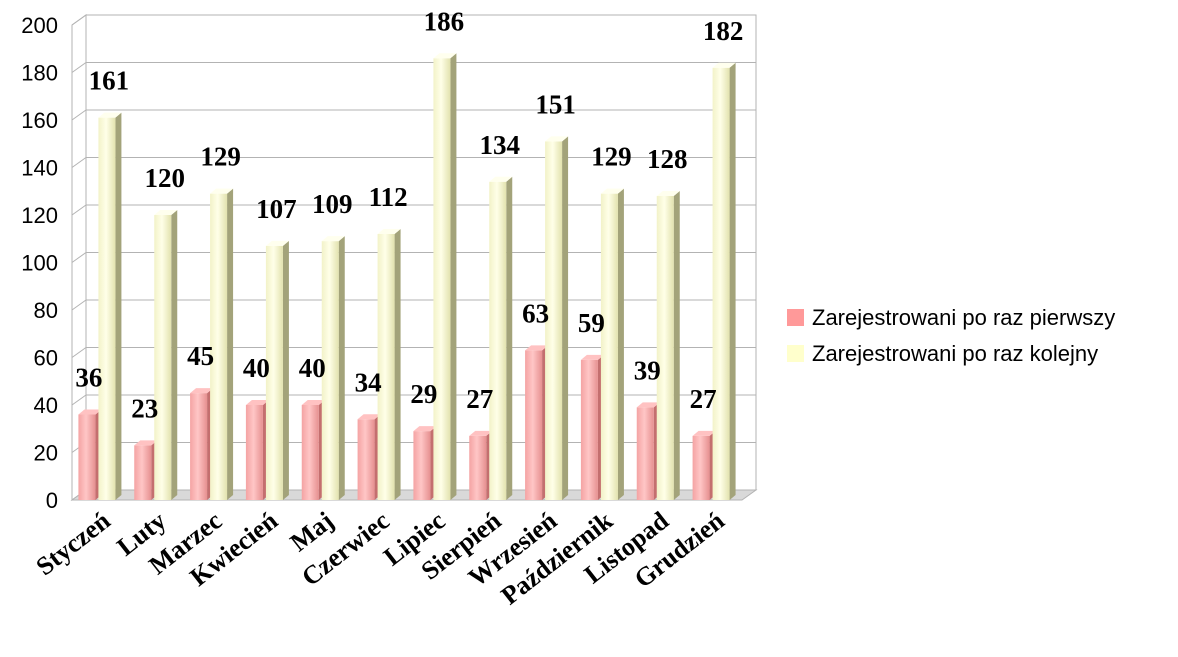  I want to click on data-label-next-3: 107, so click(276, 209).